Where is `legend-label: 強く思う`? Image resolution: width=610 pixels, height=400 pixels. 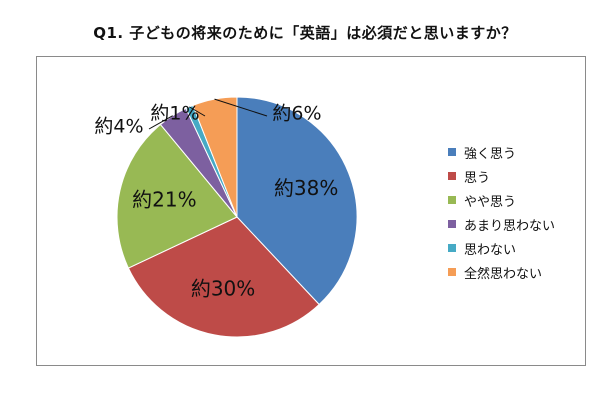
legend-label: 強く思う is located at coordinates (490, 154).